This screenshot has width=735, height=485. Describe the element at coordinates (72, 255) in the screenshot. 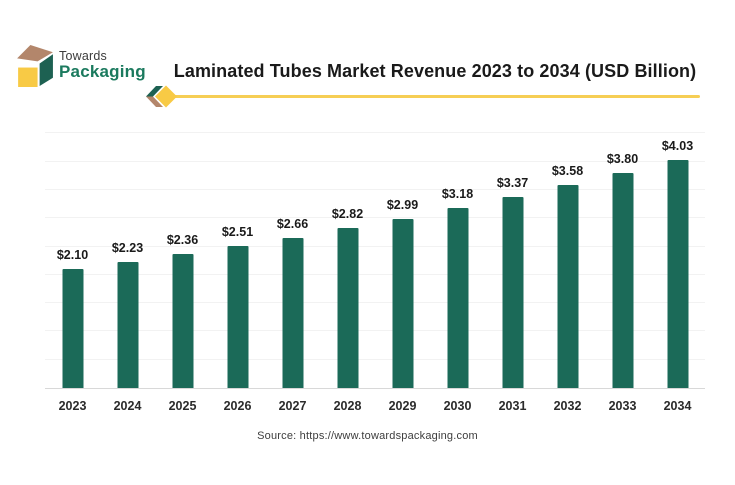

I see `bar-value-label-2023: $2.10` at that location.